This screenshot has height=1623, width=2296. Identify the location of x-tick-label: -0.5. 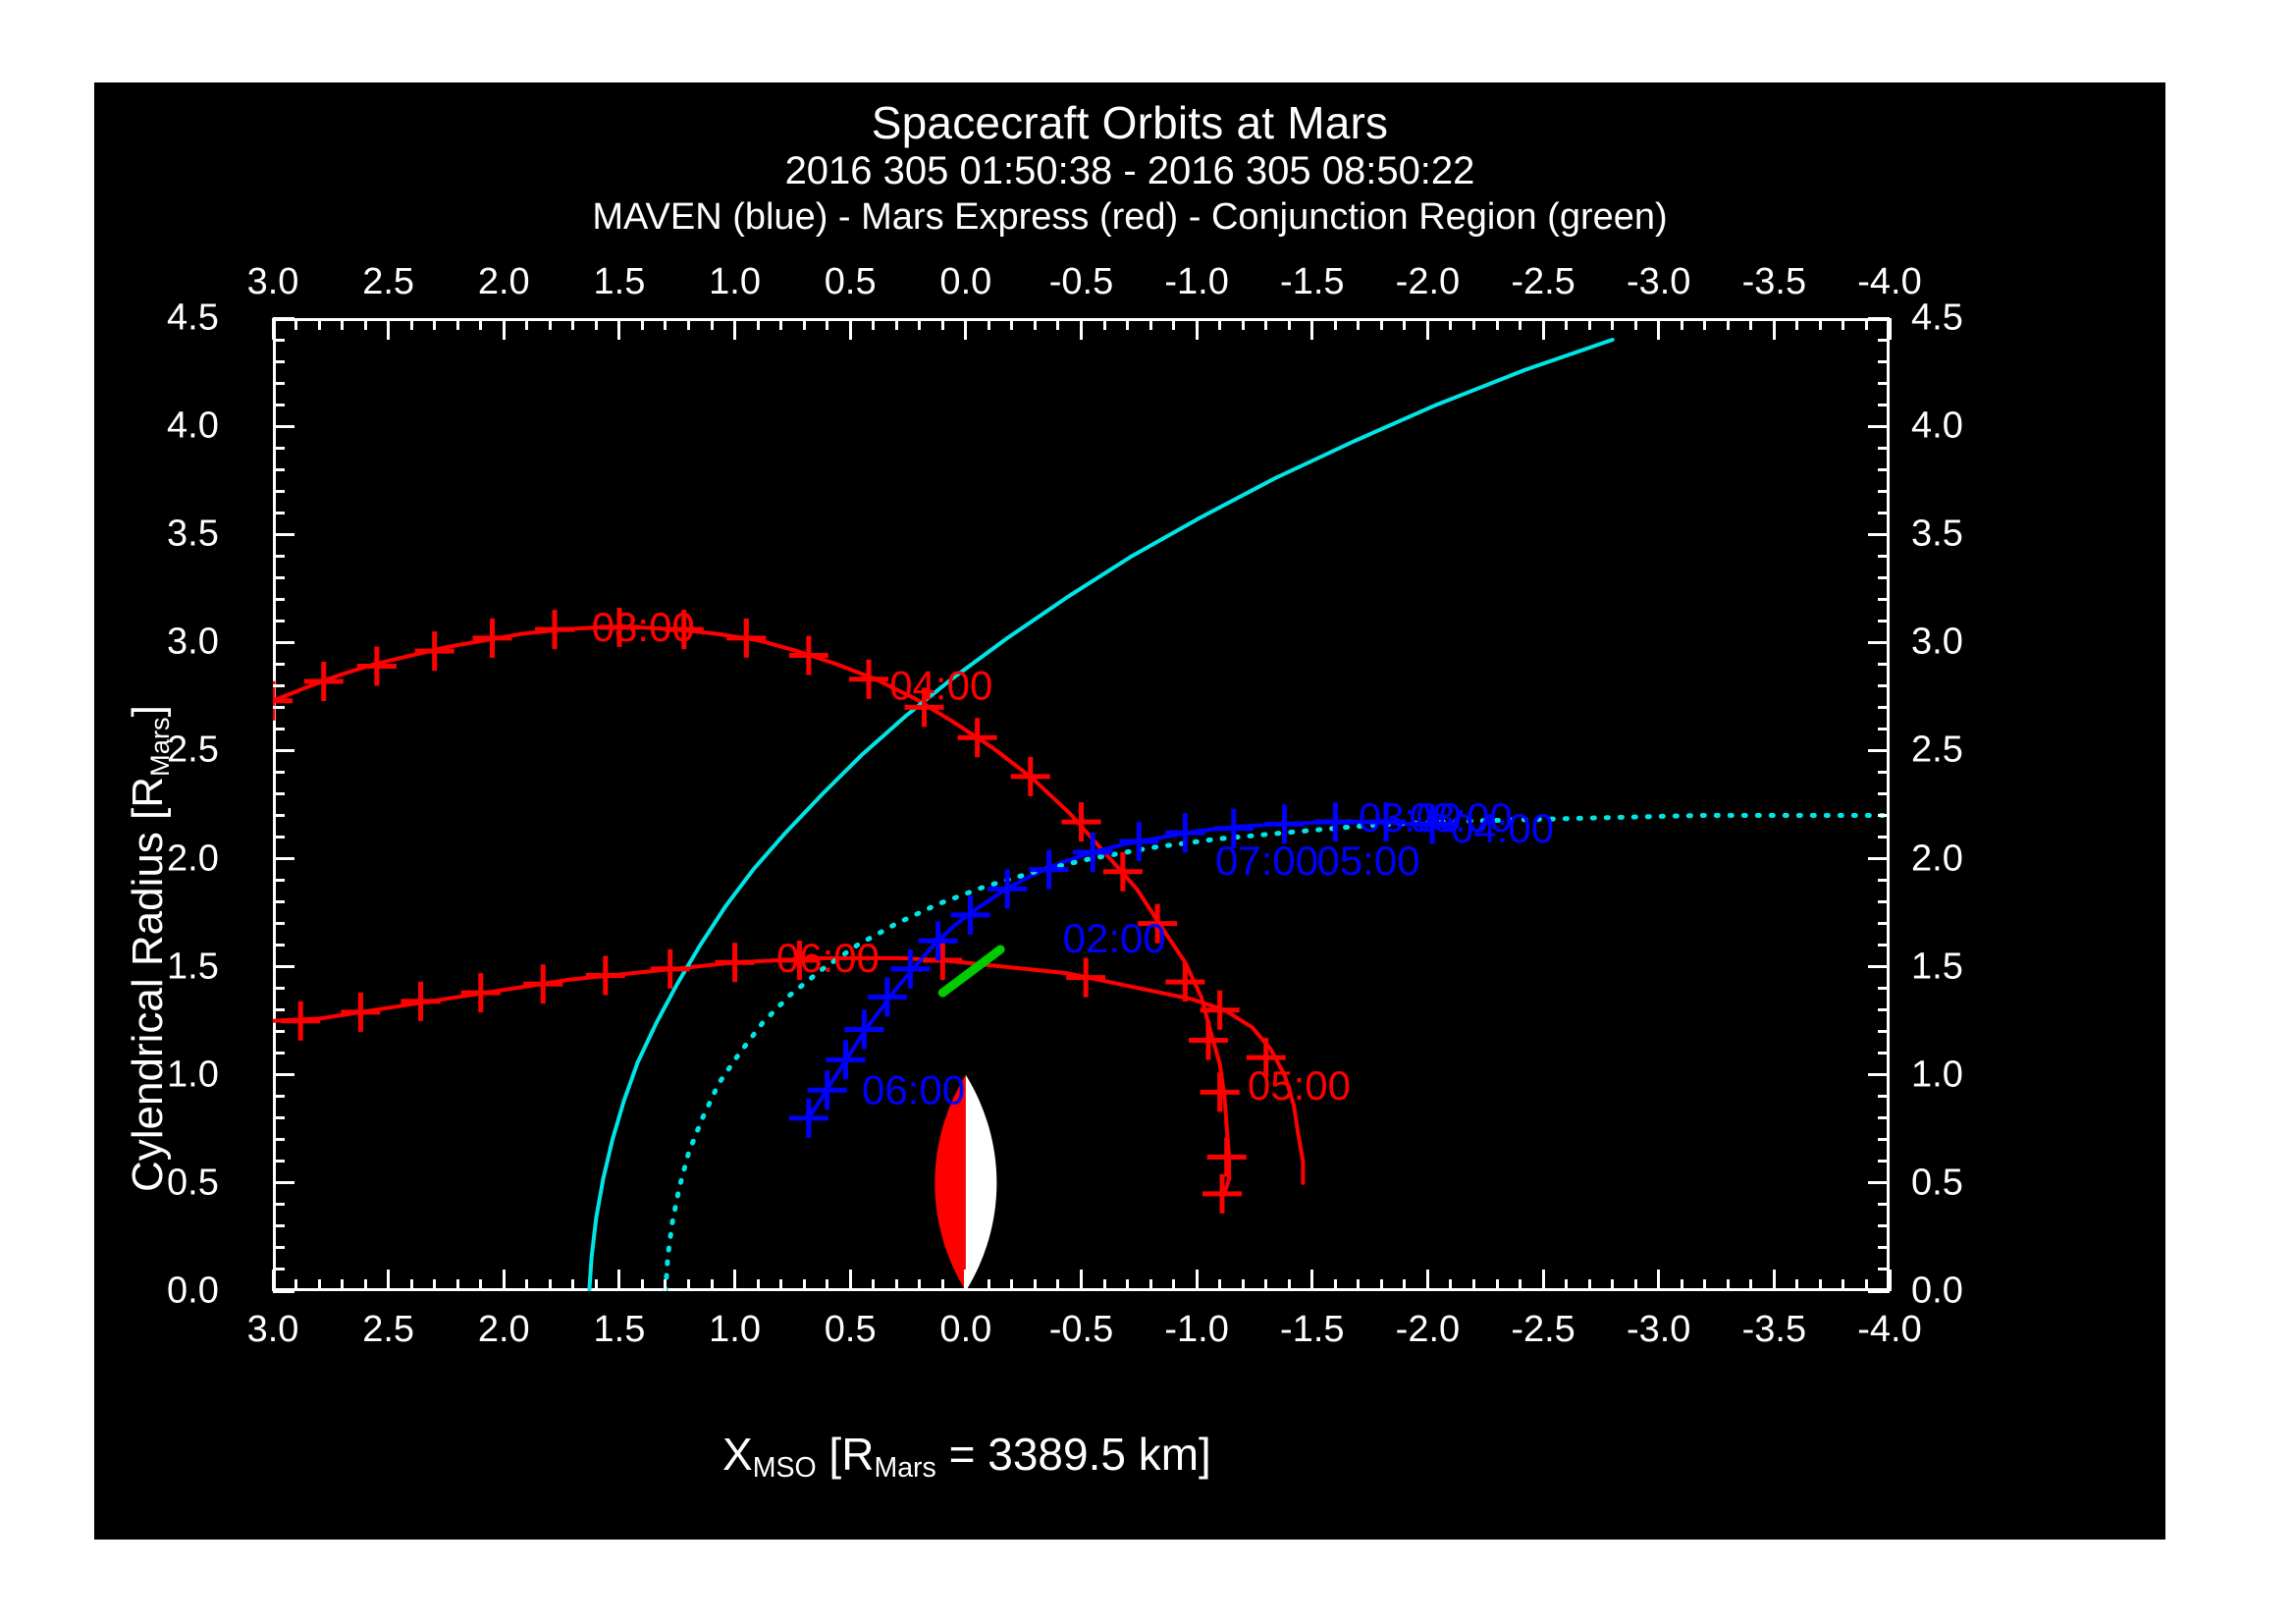
(1081, 1330).